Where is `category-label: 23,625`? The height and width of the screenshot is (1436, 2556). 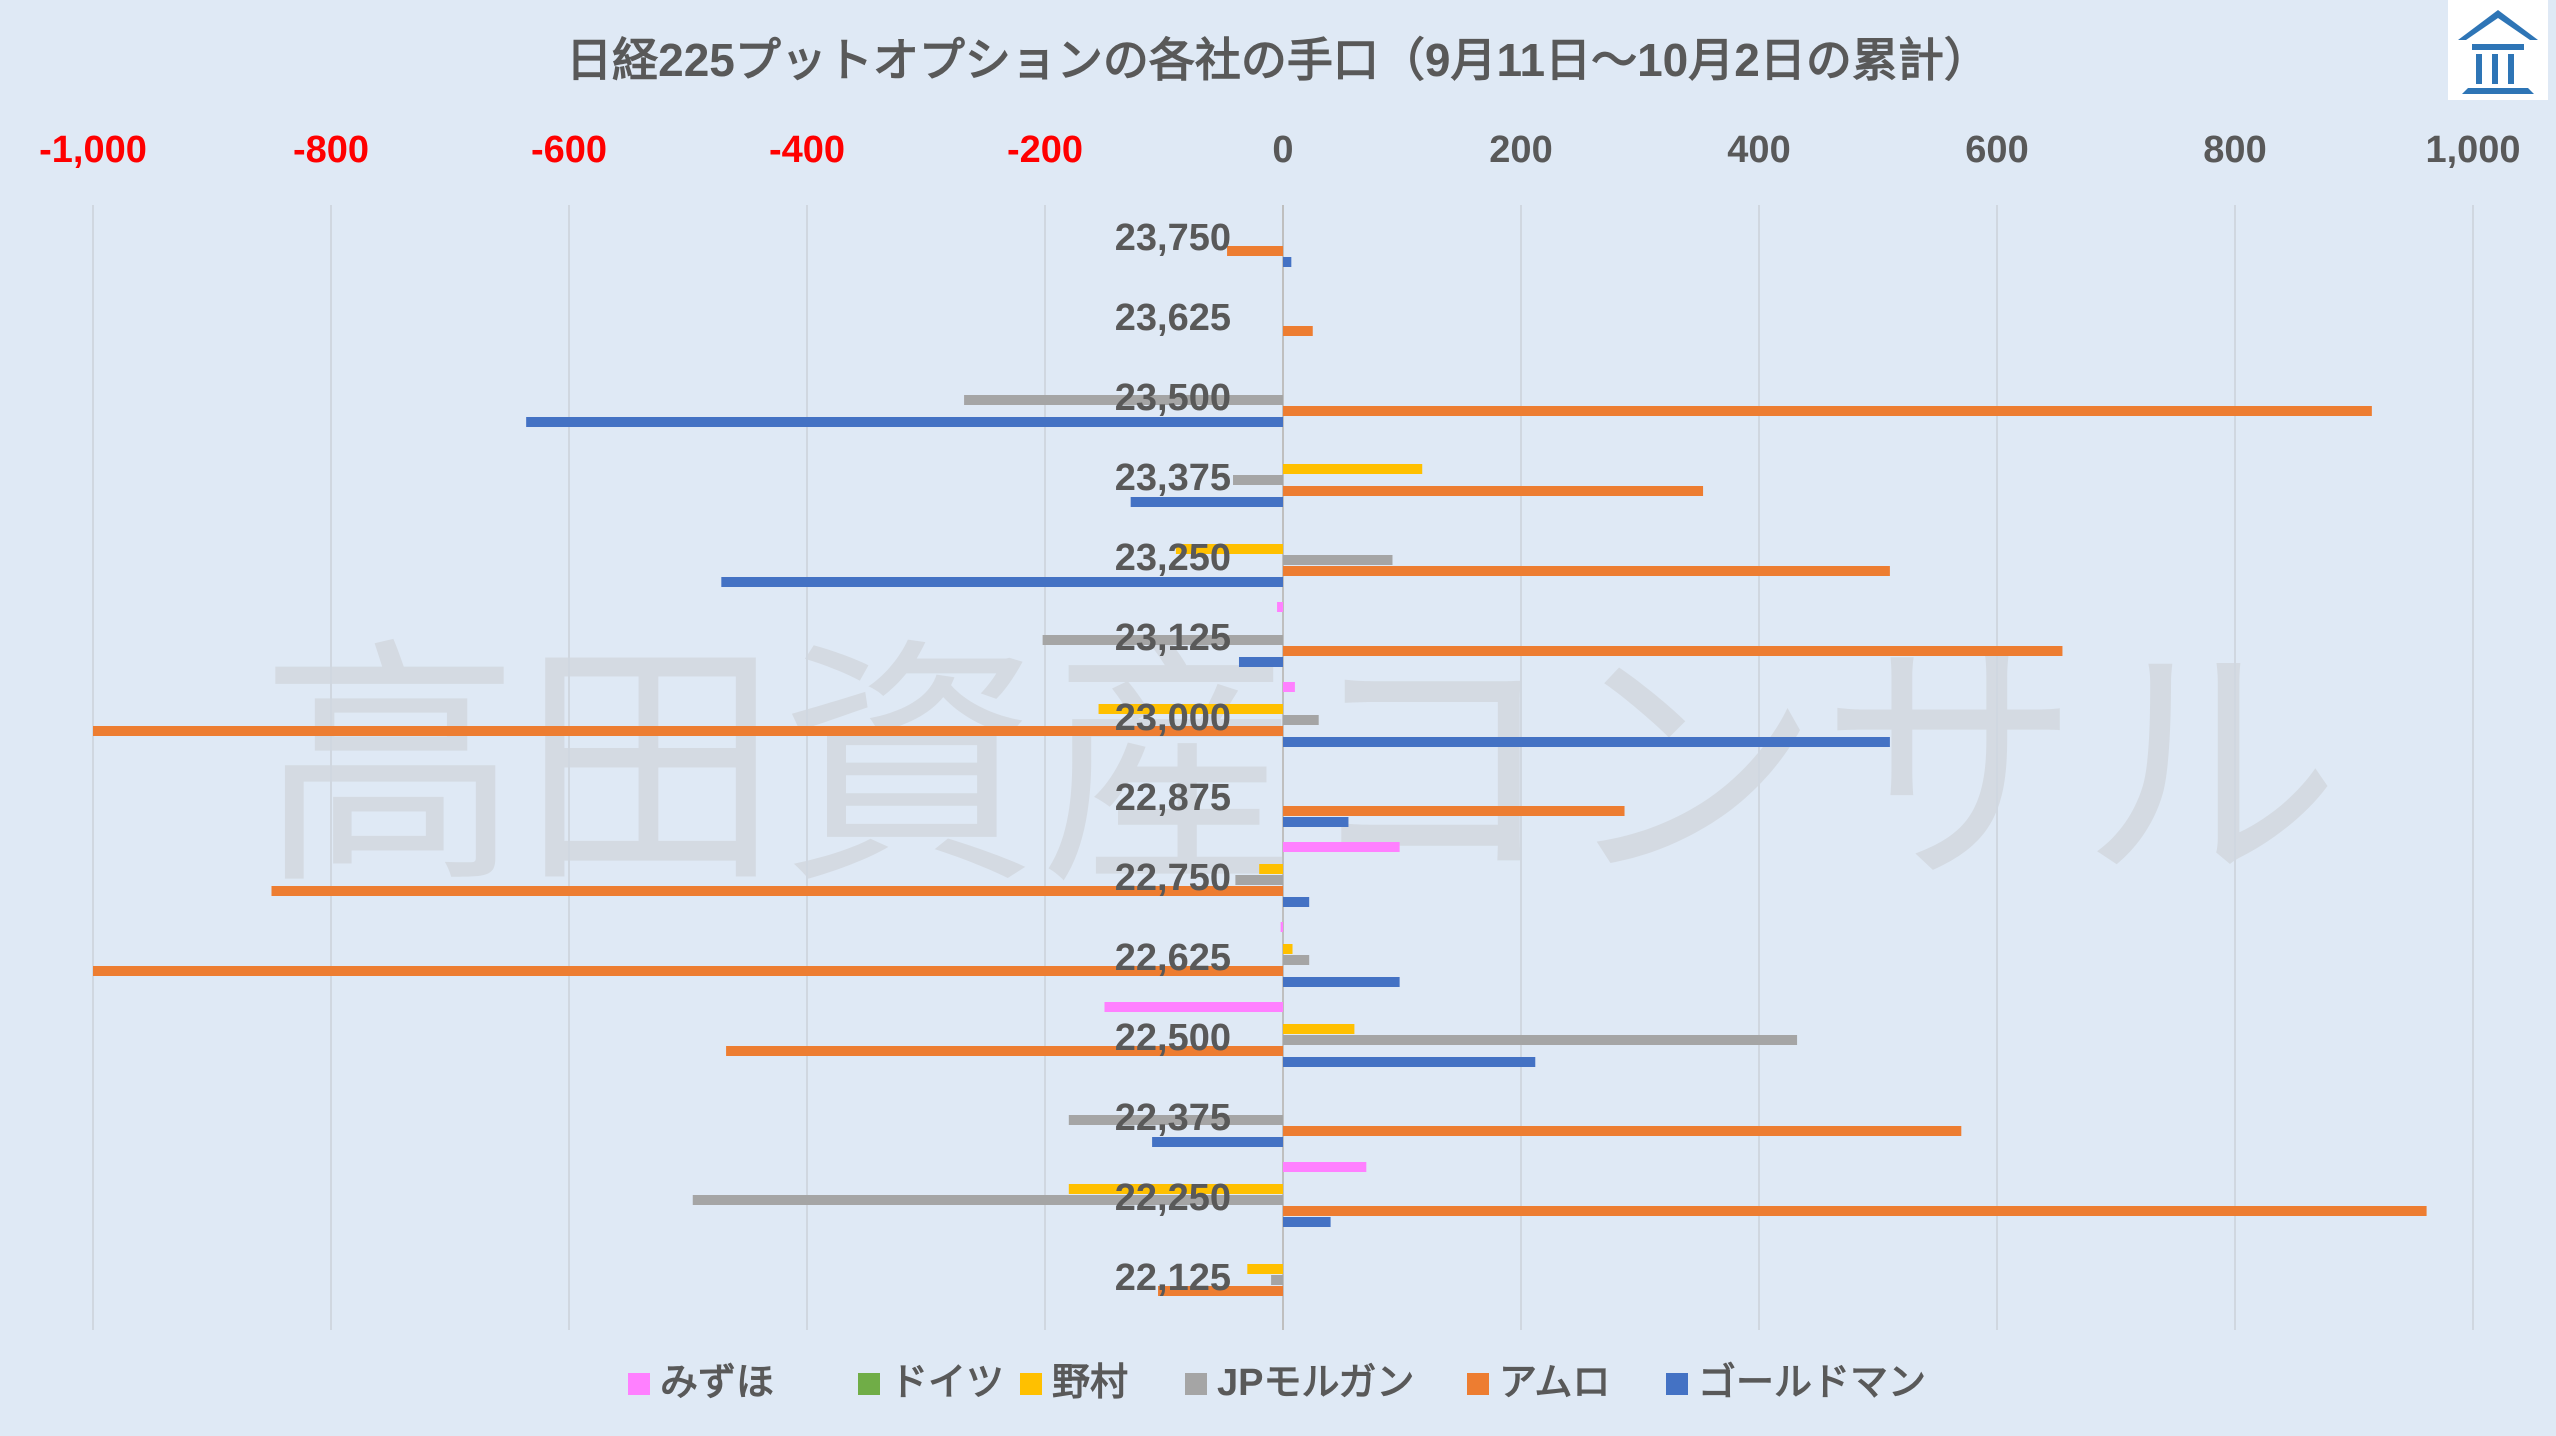
category-label: 23,625 is located at coordinates (1173, 318).